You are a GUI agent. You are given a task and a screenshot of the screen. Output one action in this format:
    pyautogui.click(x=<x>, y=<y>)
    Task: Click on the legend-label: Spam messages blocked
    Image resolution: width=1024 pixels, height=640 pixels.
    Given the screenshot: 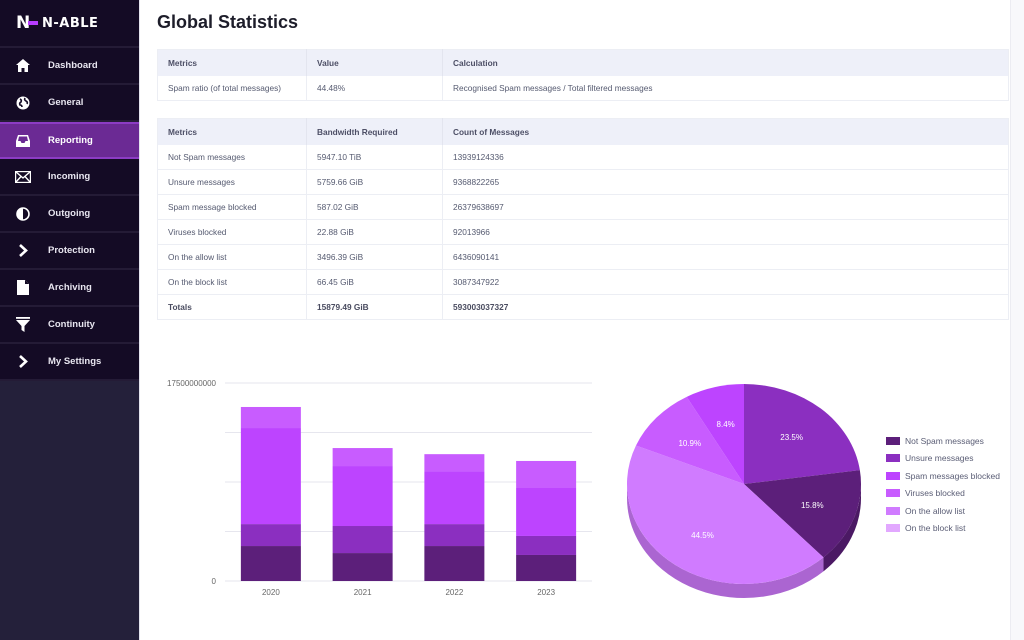 What is the action you would take?
    pyautogui.click(x=952, y=475)
    